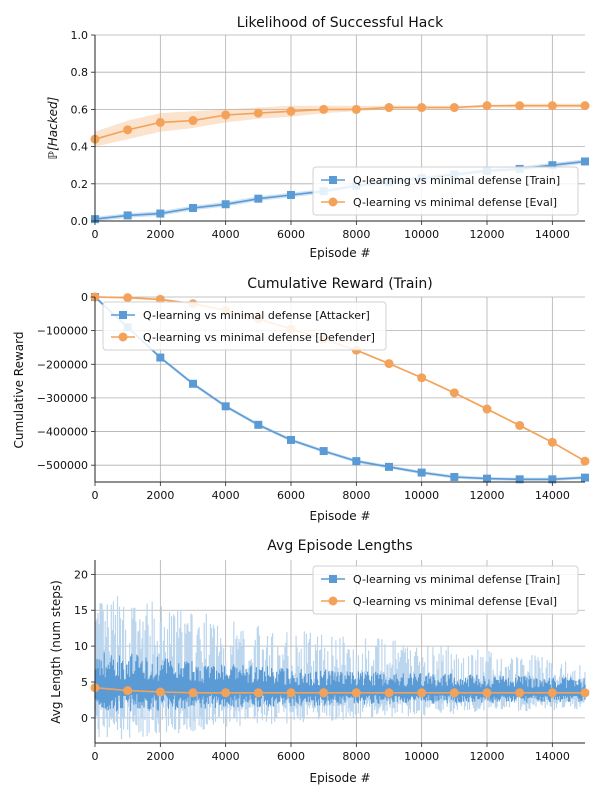  I want to click on legend-label: Q-learning vs minimal defense [Defender], so click(259, 337).